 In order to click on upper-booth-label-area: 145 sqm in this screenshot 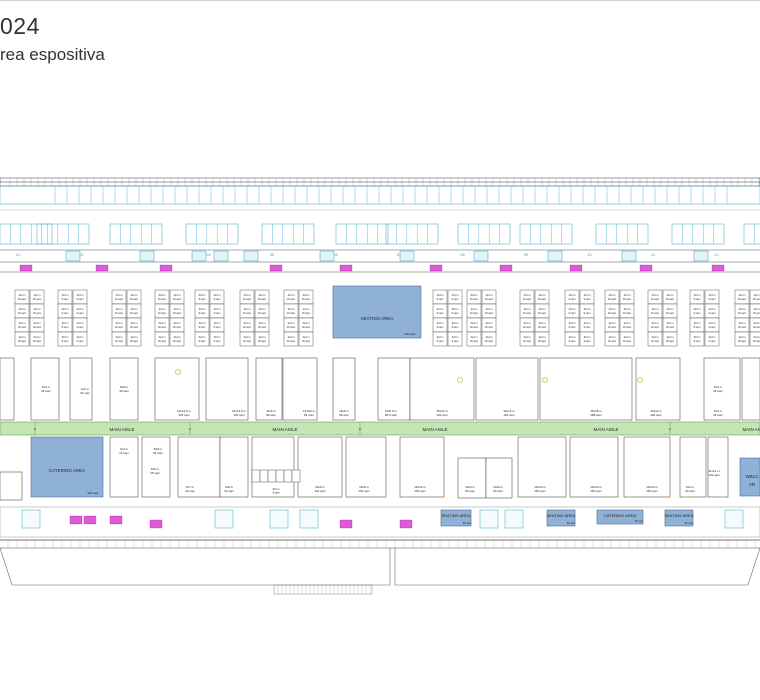, I will do `click(184, 415)`.